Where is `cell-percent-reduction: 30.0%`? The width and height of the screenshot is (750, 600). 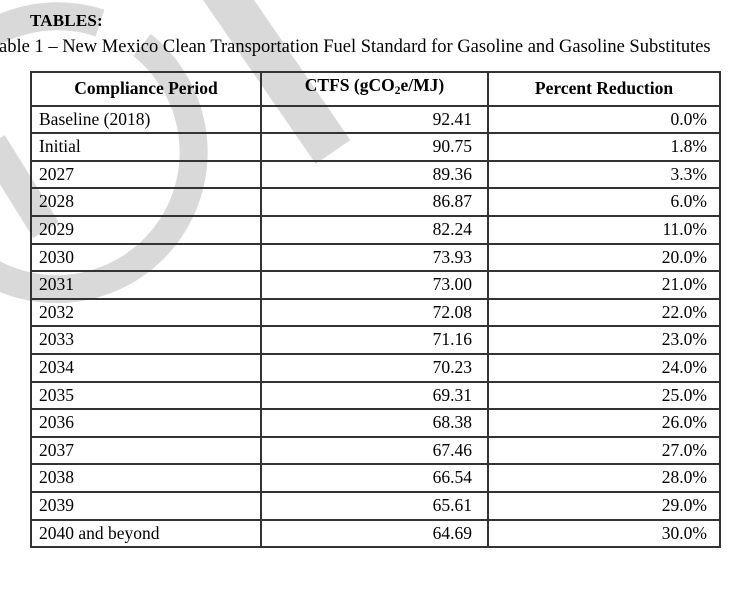
cell-percent-reduction: 30.0% is located at coordinates (604, 533).